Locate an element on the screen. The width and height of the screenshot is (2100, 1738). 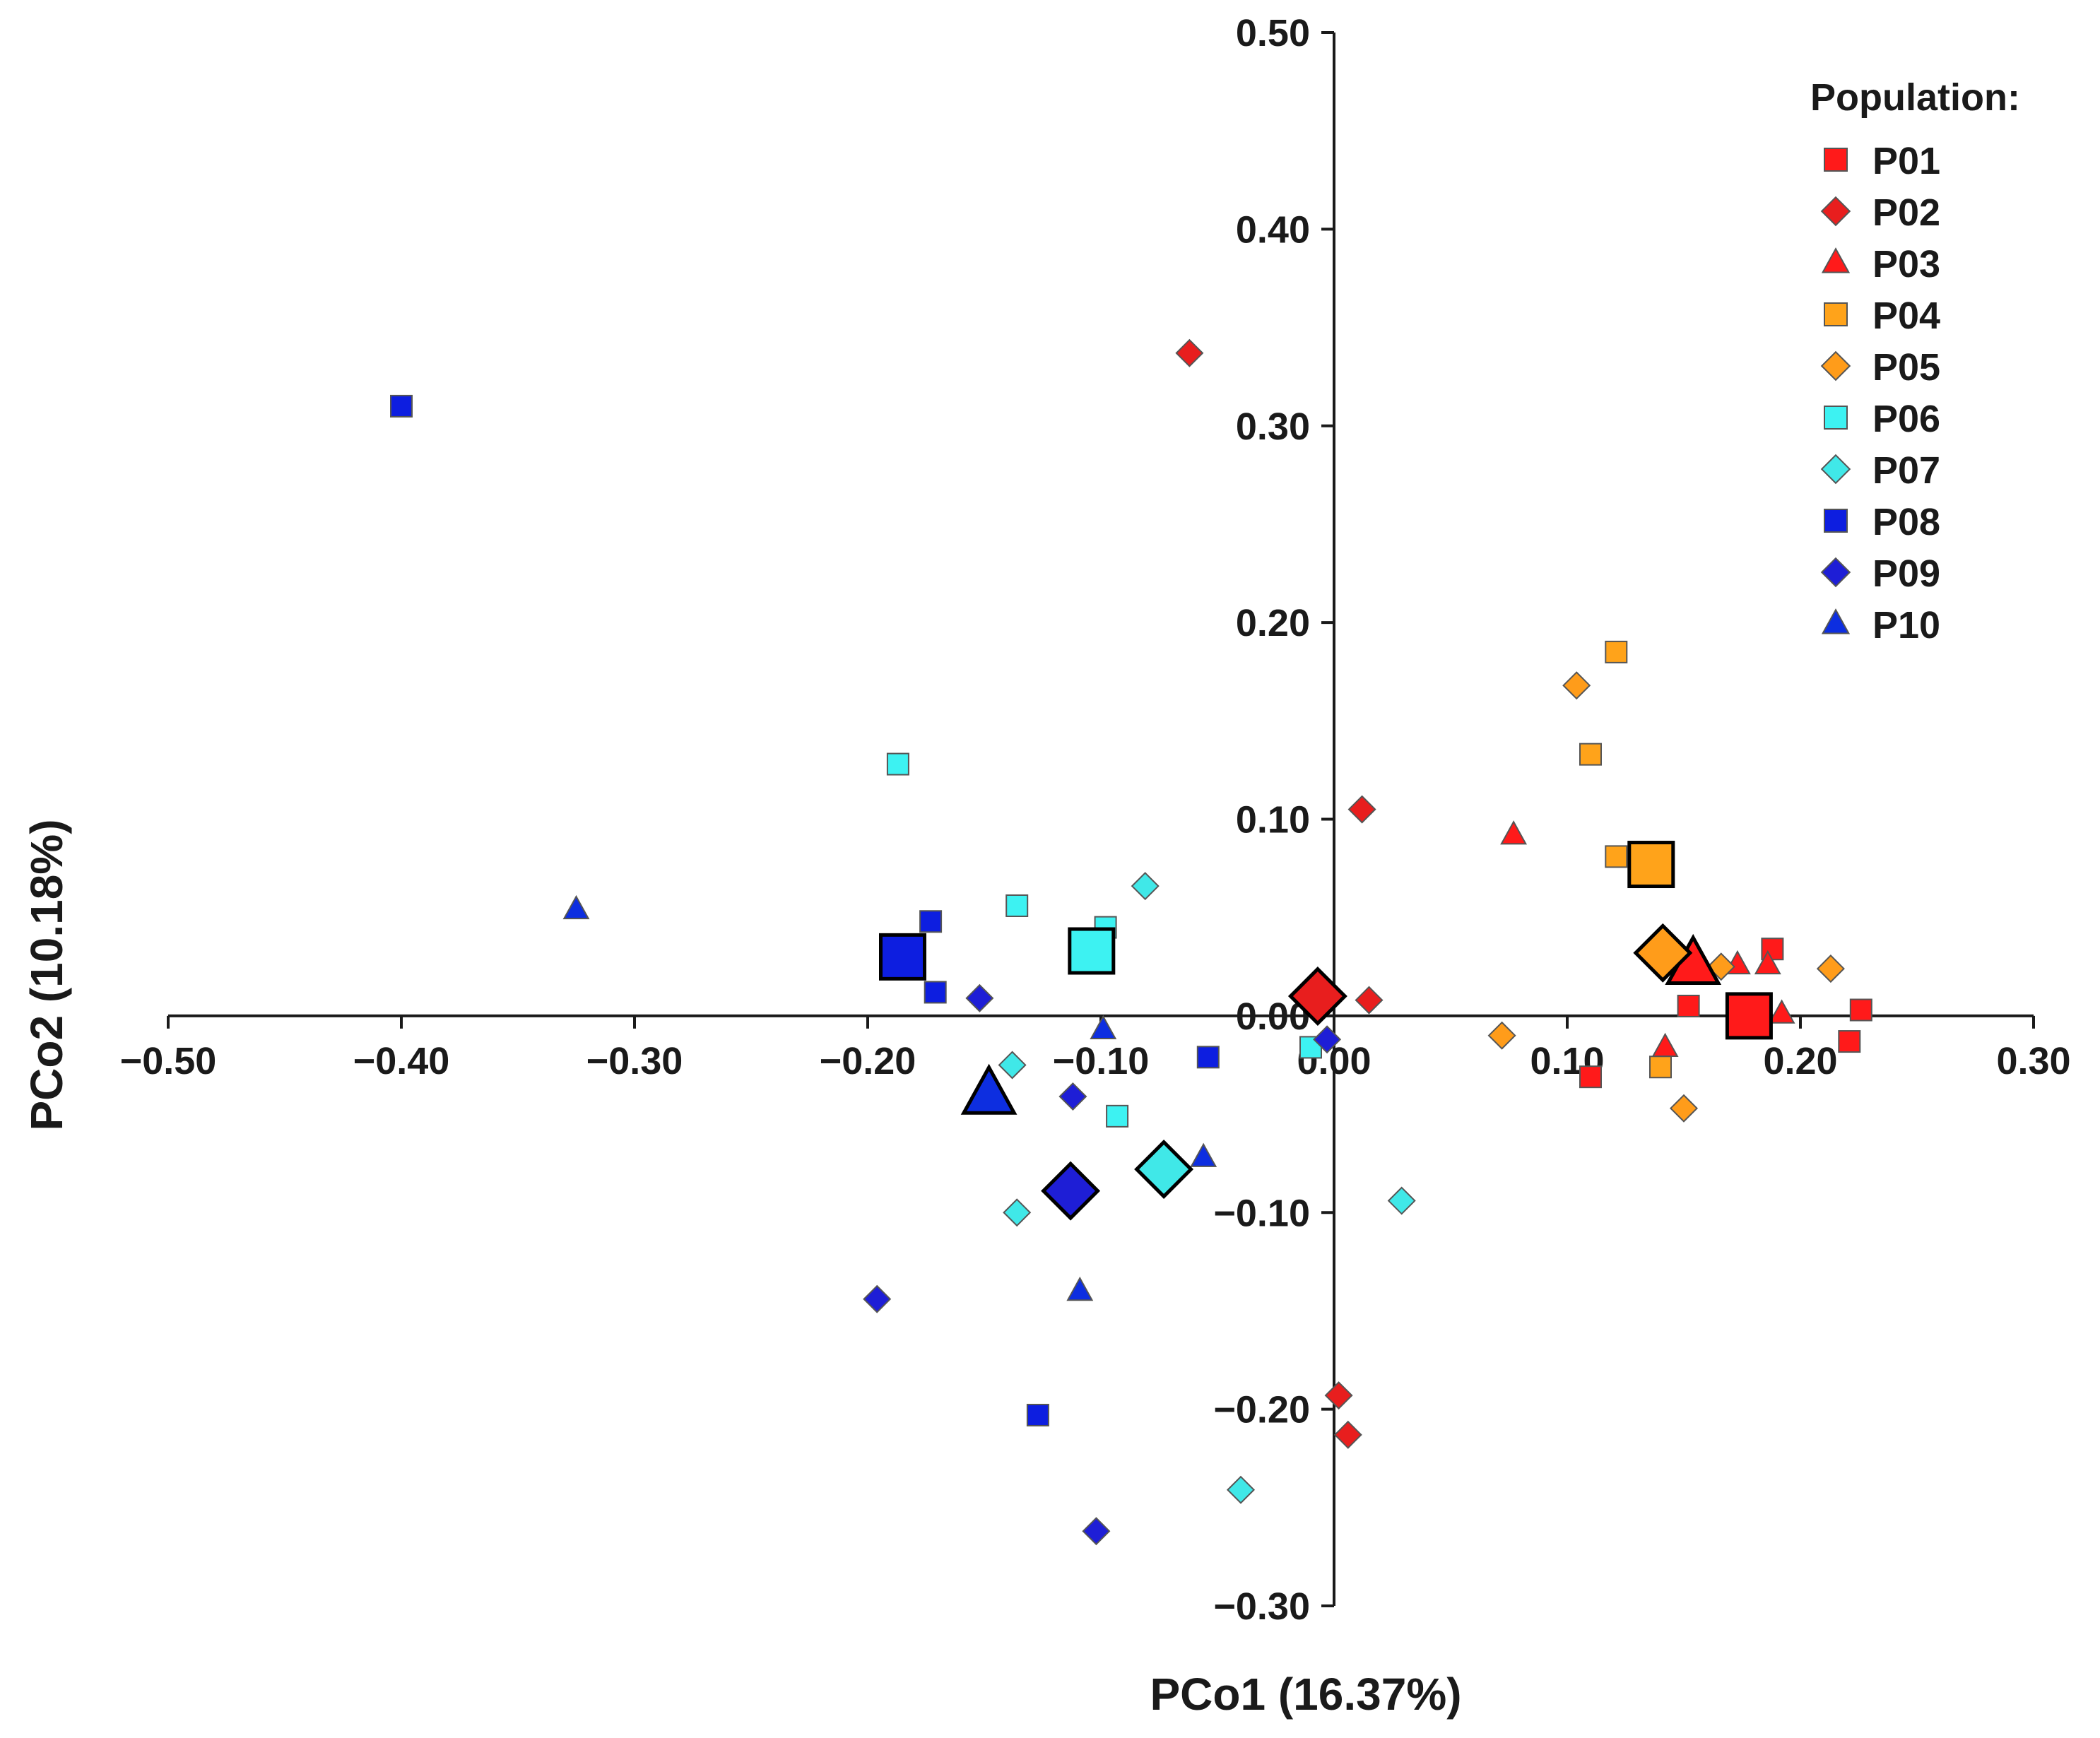
y-tick-label: −0.30 is located at coordinates (1261, 1606).